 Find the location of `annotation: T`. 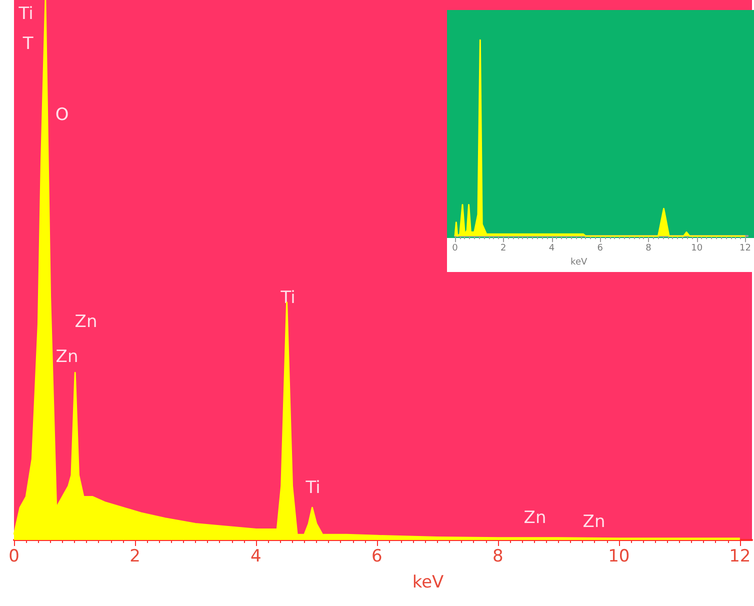

annotation: T is located at coordinates (28, 44).